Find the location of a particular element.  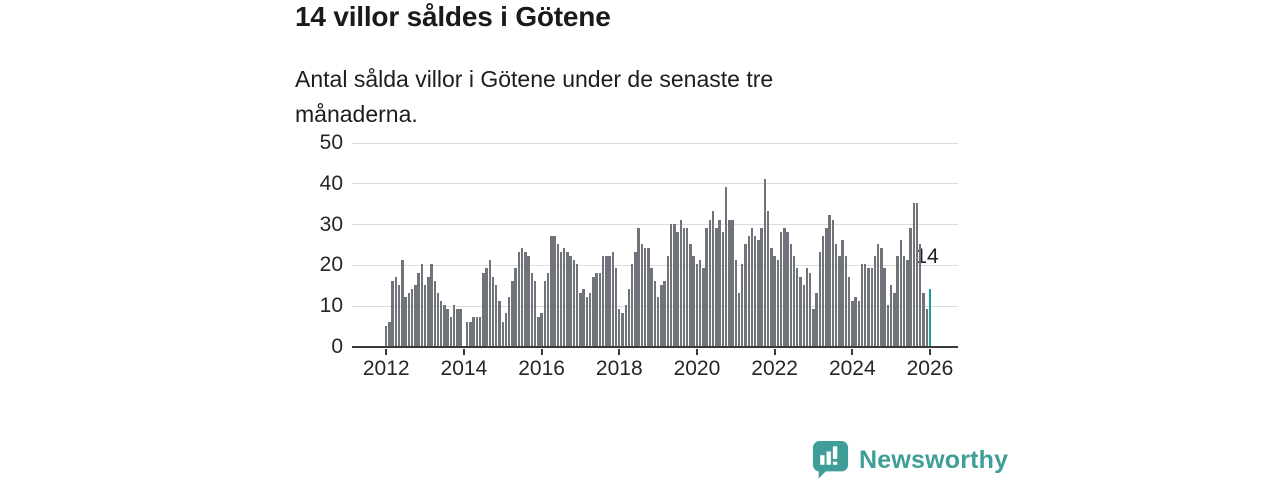

brand-footer: Newsworthy is located at coordinates (910, 460).